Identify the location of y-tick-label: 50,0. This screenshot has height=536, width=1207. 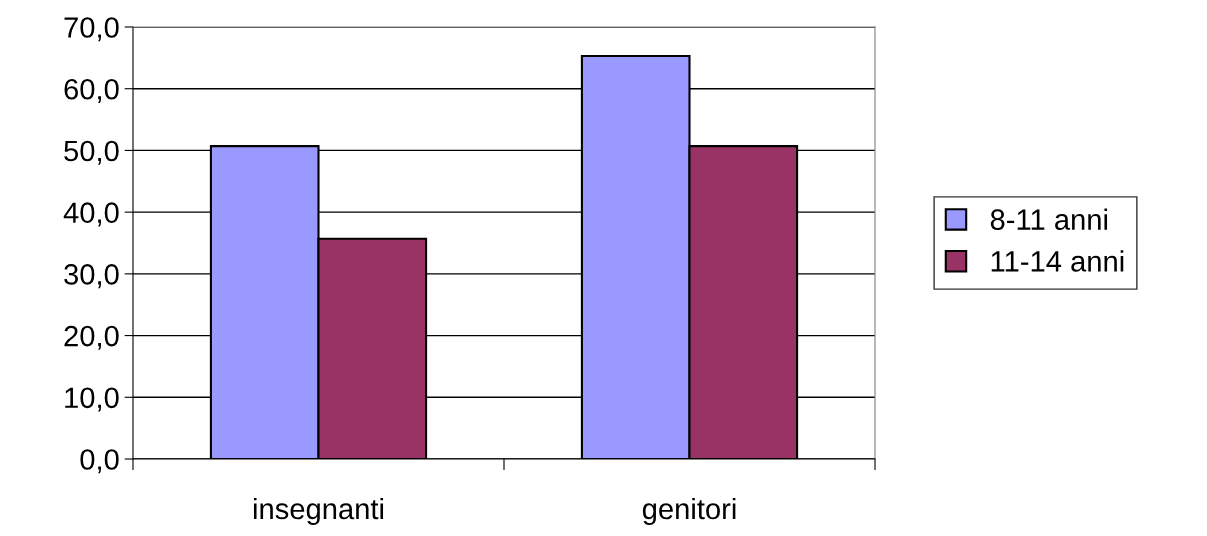
(91, 152).